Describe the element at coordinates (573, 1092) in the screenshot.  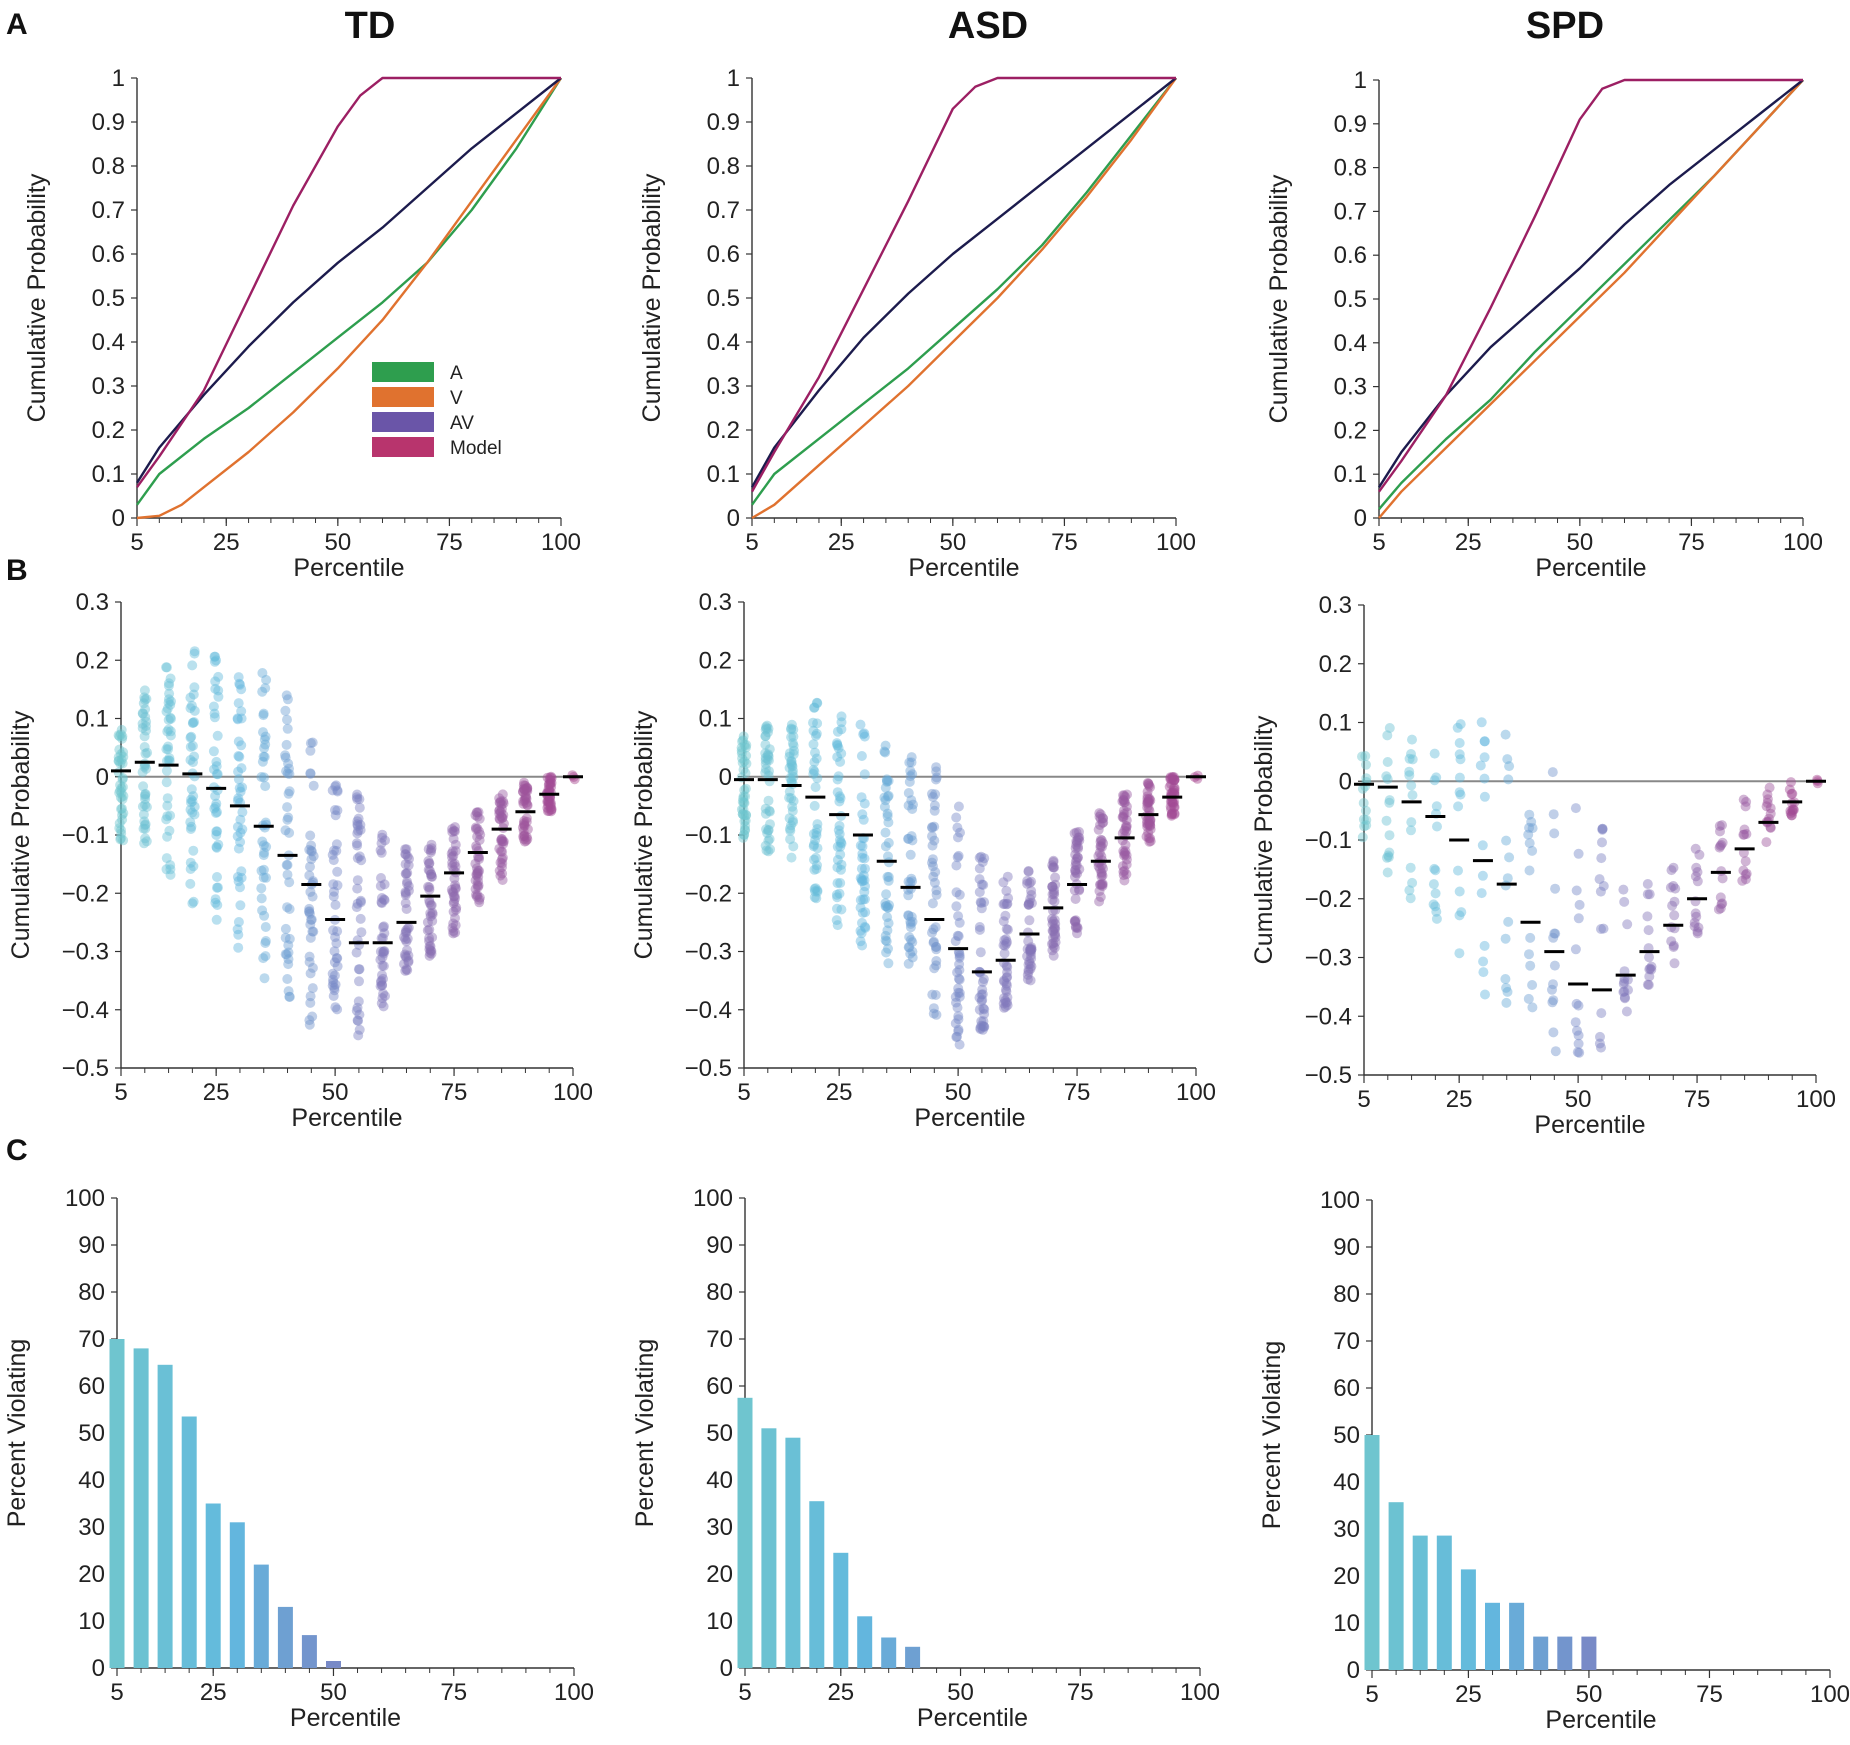
I see `x-tick-label: 100` at that location.